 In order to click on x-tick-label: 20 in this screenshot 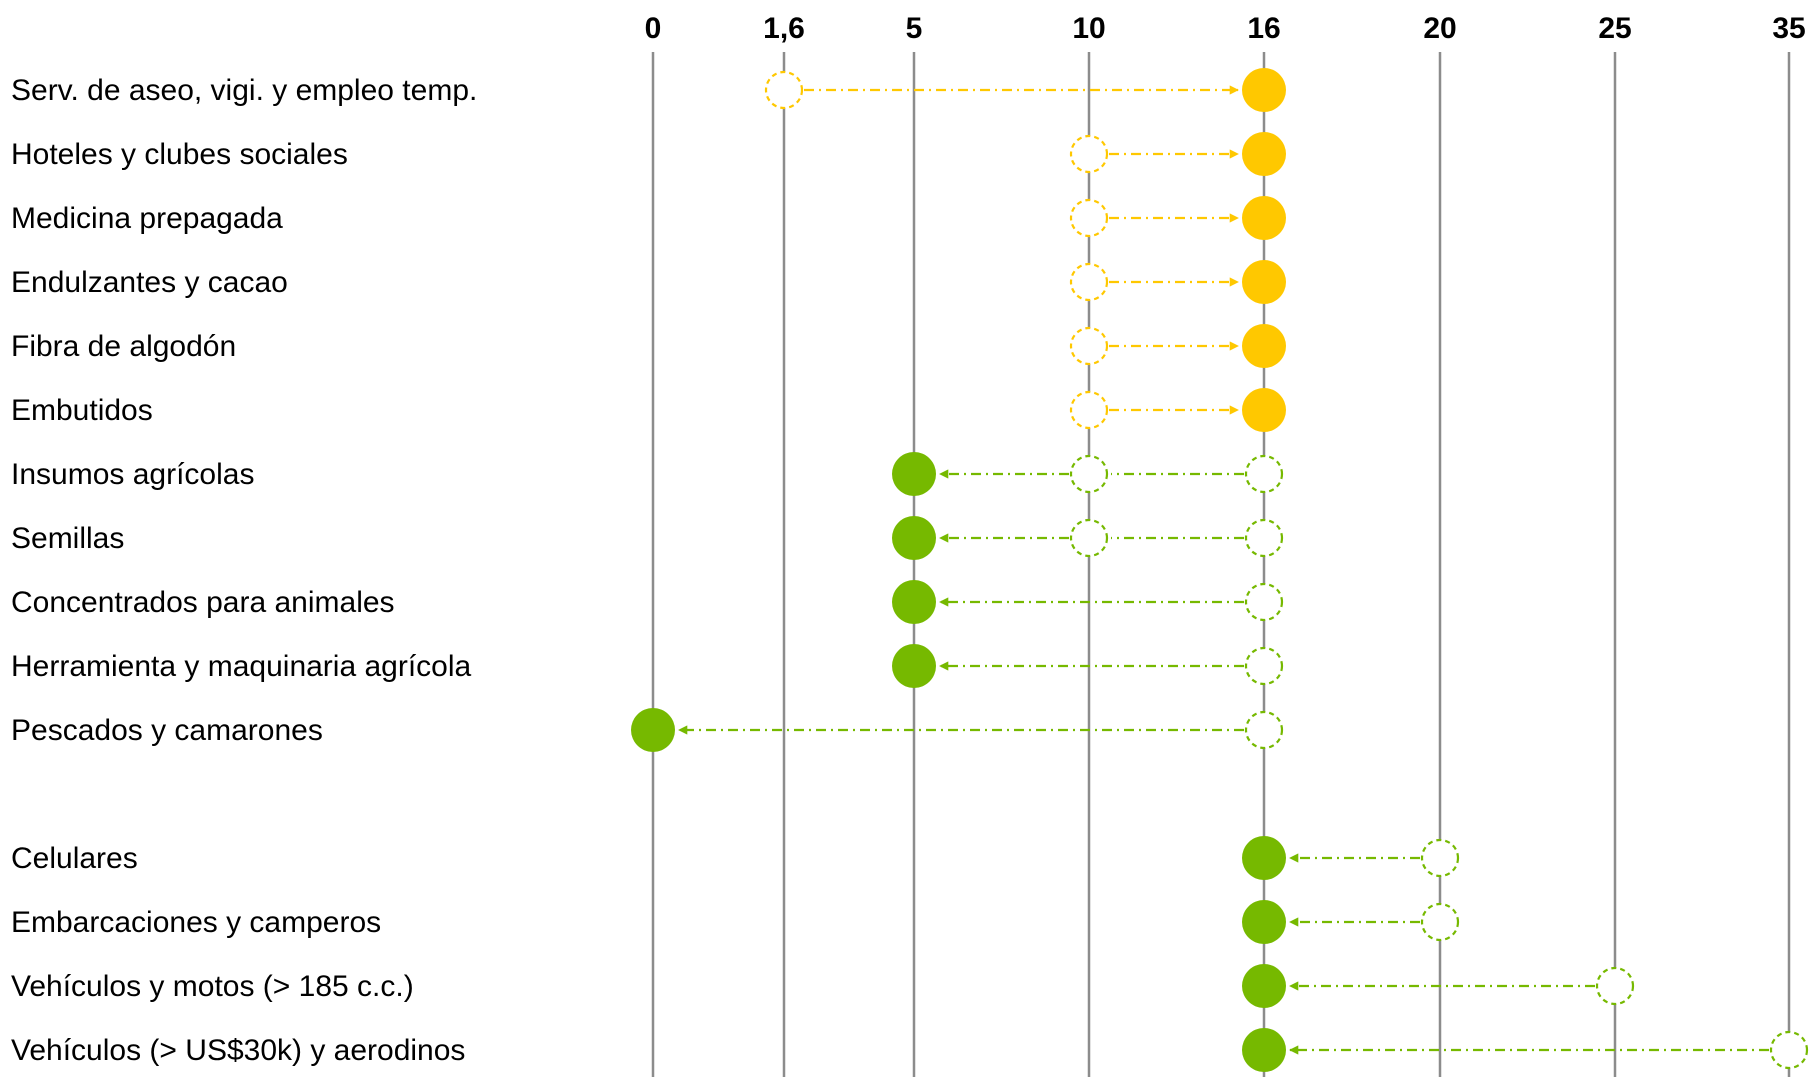, I will do `click(1439, 28)`.